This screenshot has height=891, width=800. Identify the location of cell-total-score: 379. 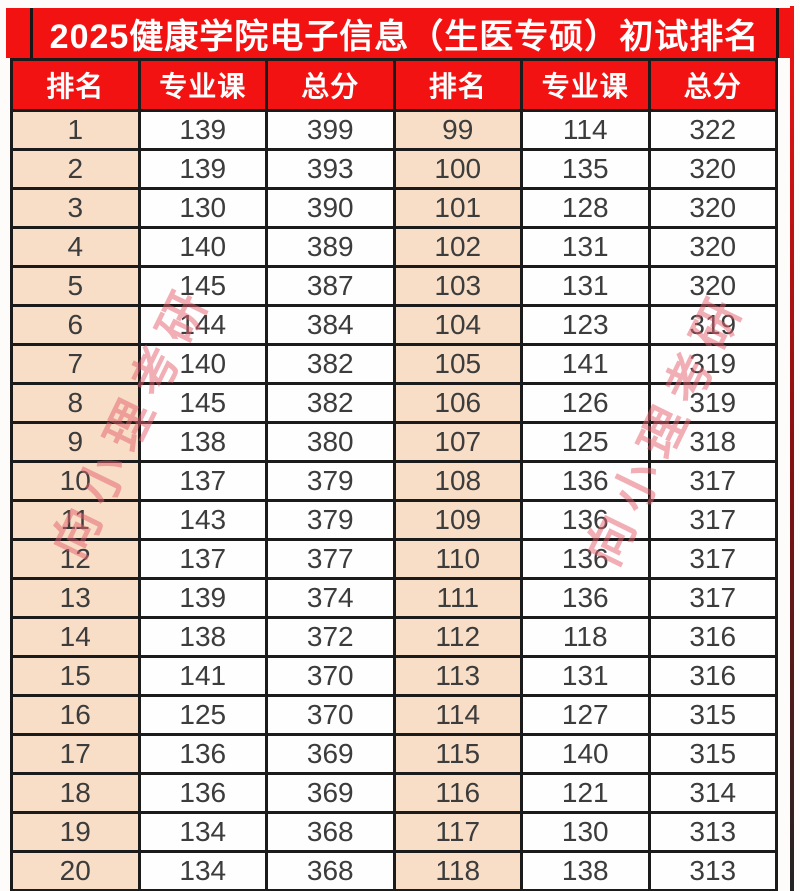
(330, 520).